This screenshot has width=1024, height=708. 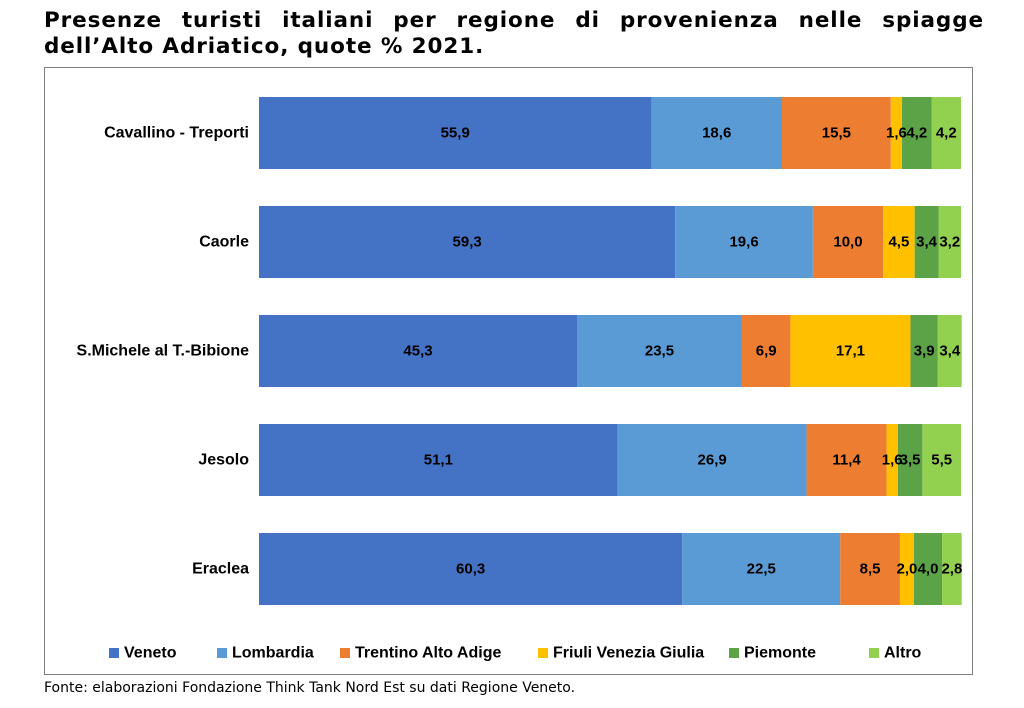 I want to click on data-label: 2,0, so click(x=907, y=569).